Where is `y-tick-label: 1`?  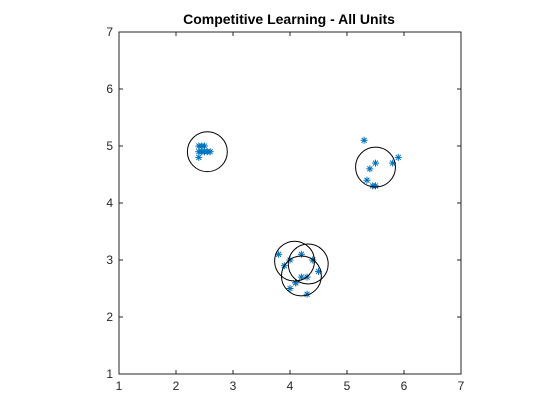
y-tick-label: 1 is located at coordinates (109, 374).